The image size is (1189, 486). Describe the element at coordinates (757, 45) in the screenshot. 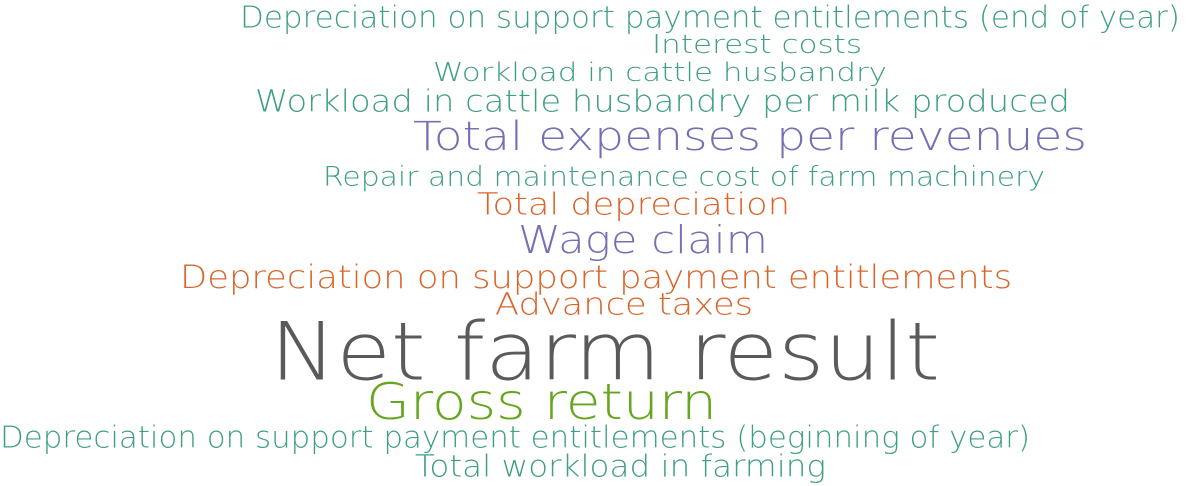

I see `word: Interest costs` at that location.